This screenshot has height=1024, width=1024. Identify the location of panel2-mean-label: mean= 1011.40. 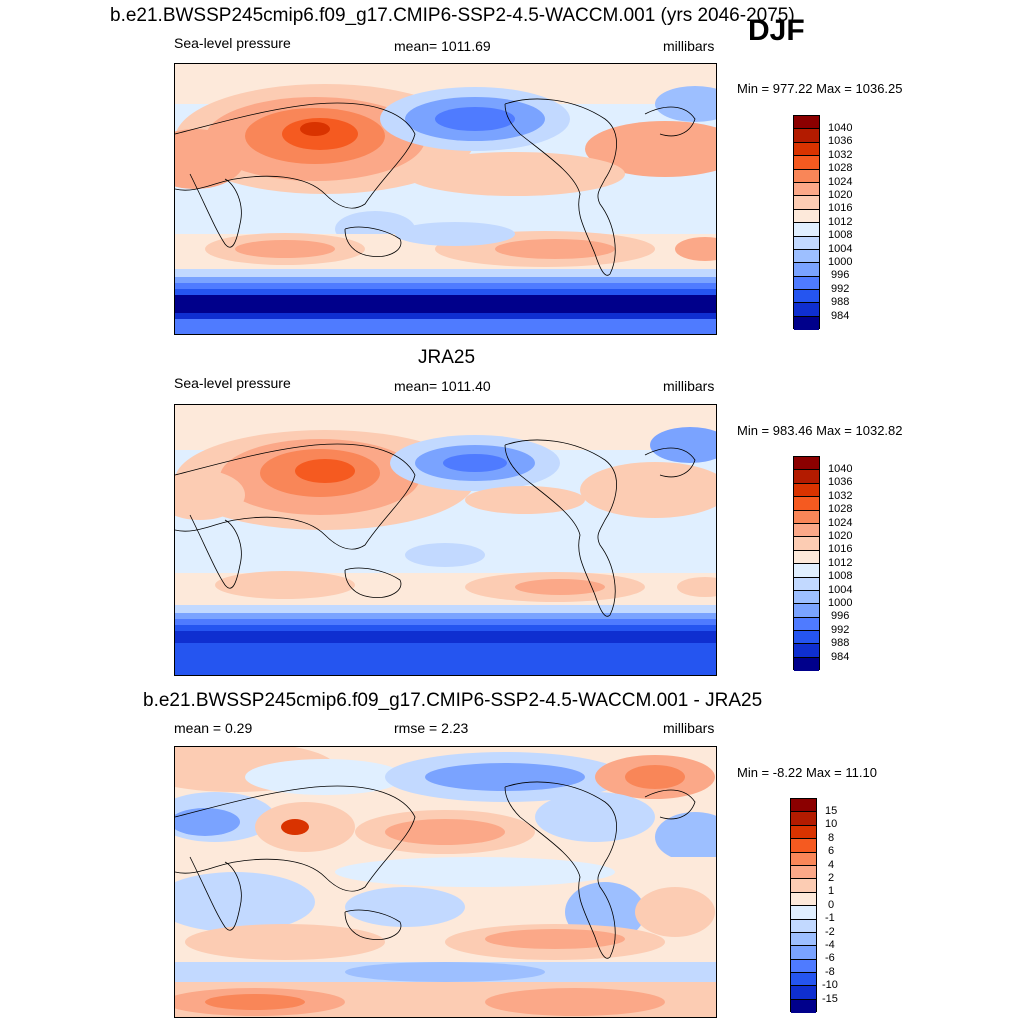
(442, 386).